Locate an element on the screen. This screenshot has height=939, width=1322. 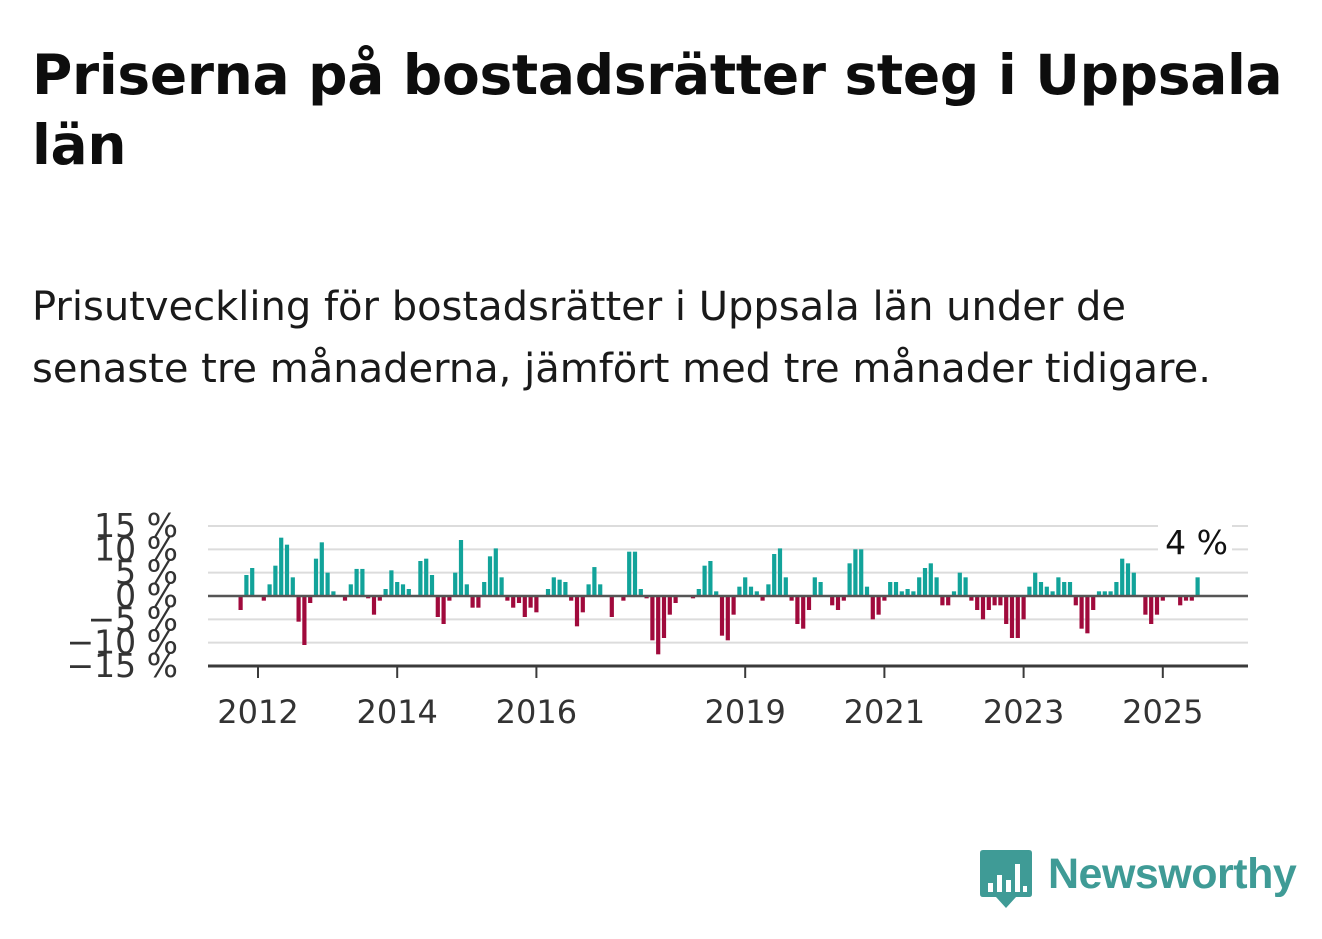
y-tick-label: −10 % is located at coordinates (123, 642).